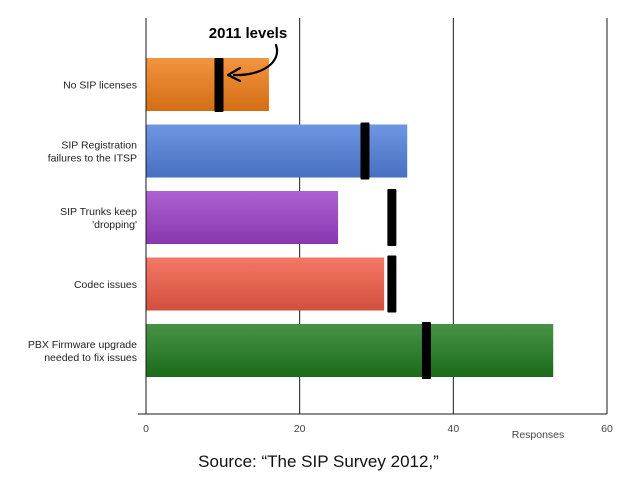  I want to click on source-caption: Source: “The SIP Survey 2012,”, so click(318, 461).